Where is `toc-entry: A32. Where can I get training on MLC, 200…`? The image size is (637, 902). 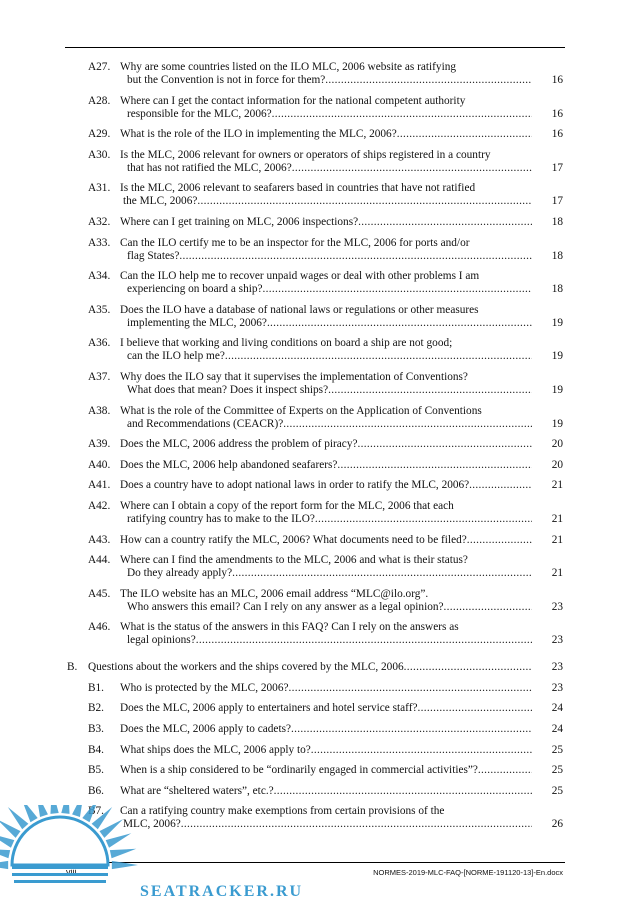 toc-entry: A32. Where can I get training on MLC, 200… is located at coordinates (315, 222).